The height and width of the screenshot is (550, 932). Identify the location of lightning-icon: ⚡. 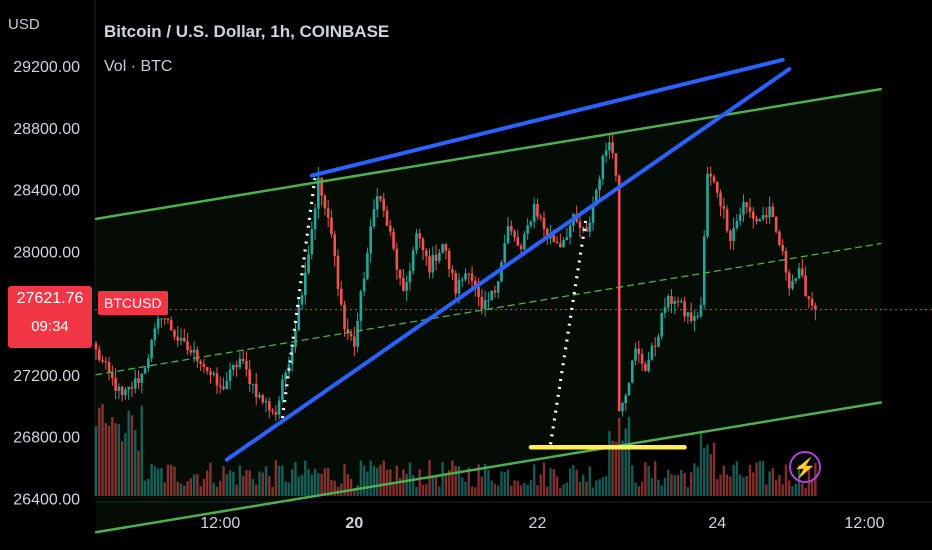
(805, 467).